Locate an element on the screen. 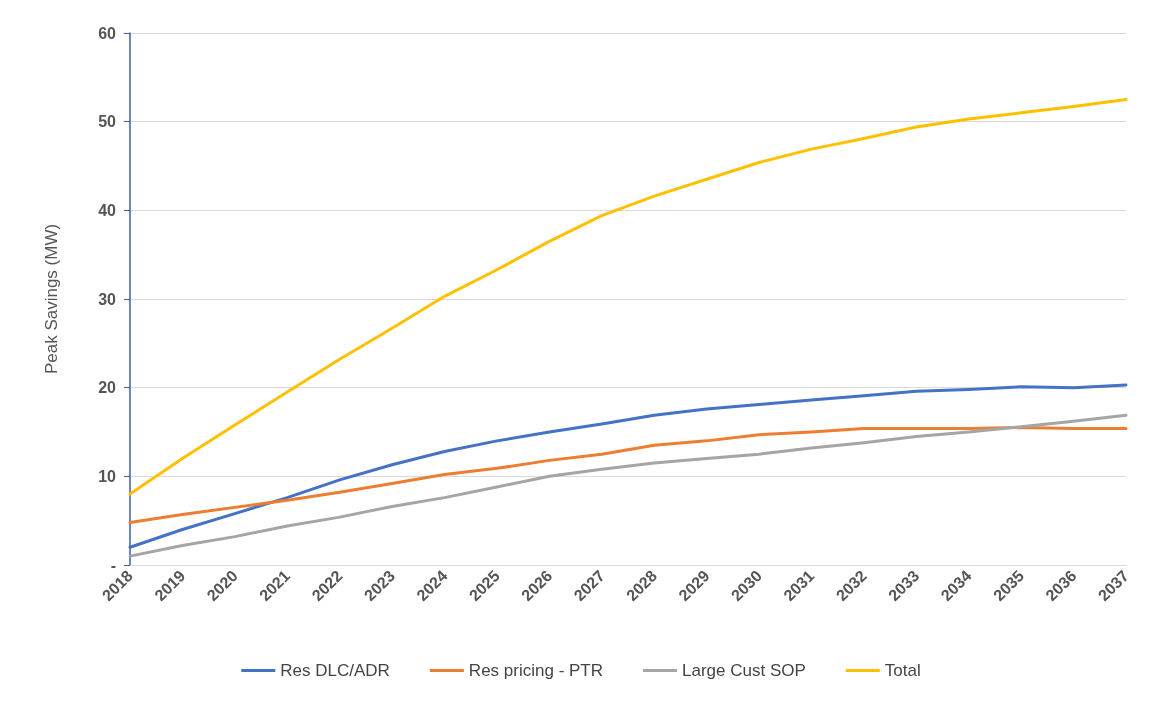 This screenshot has height=704, width=1162. y-axis-title: Peak Savings (MW) is located at coordinates (51, 299).